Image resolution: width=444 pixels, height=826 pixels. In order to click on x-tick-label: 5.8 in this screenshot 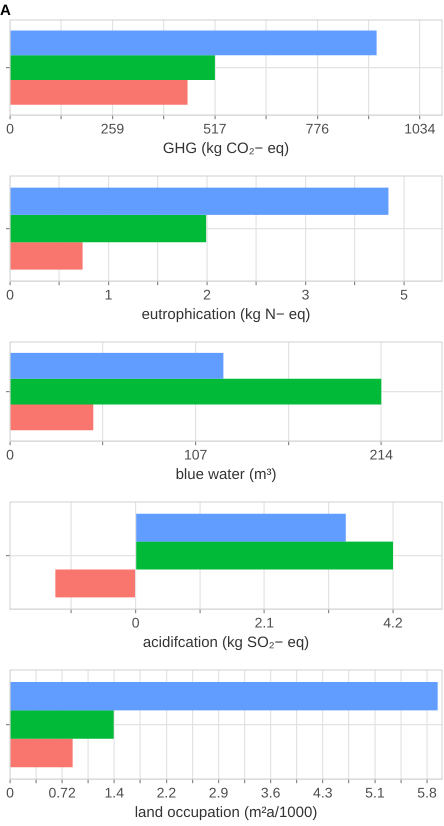, I will do `click(427, 792)`.